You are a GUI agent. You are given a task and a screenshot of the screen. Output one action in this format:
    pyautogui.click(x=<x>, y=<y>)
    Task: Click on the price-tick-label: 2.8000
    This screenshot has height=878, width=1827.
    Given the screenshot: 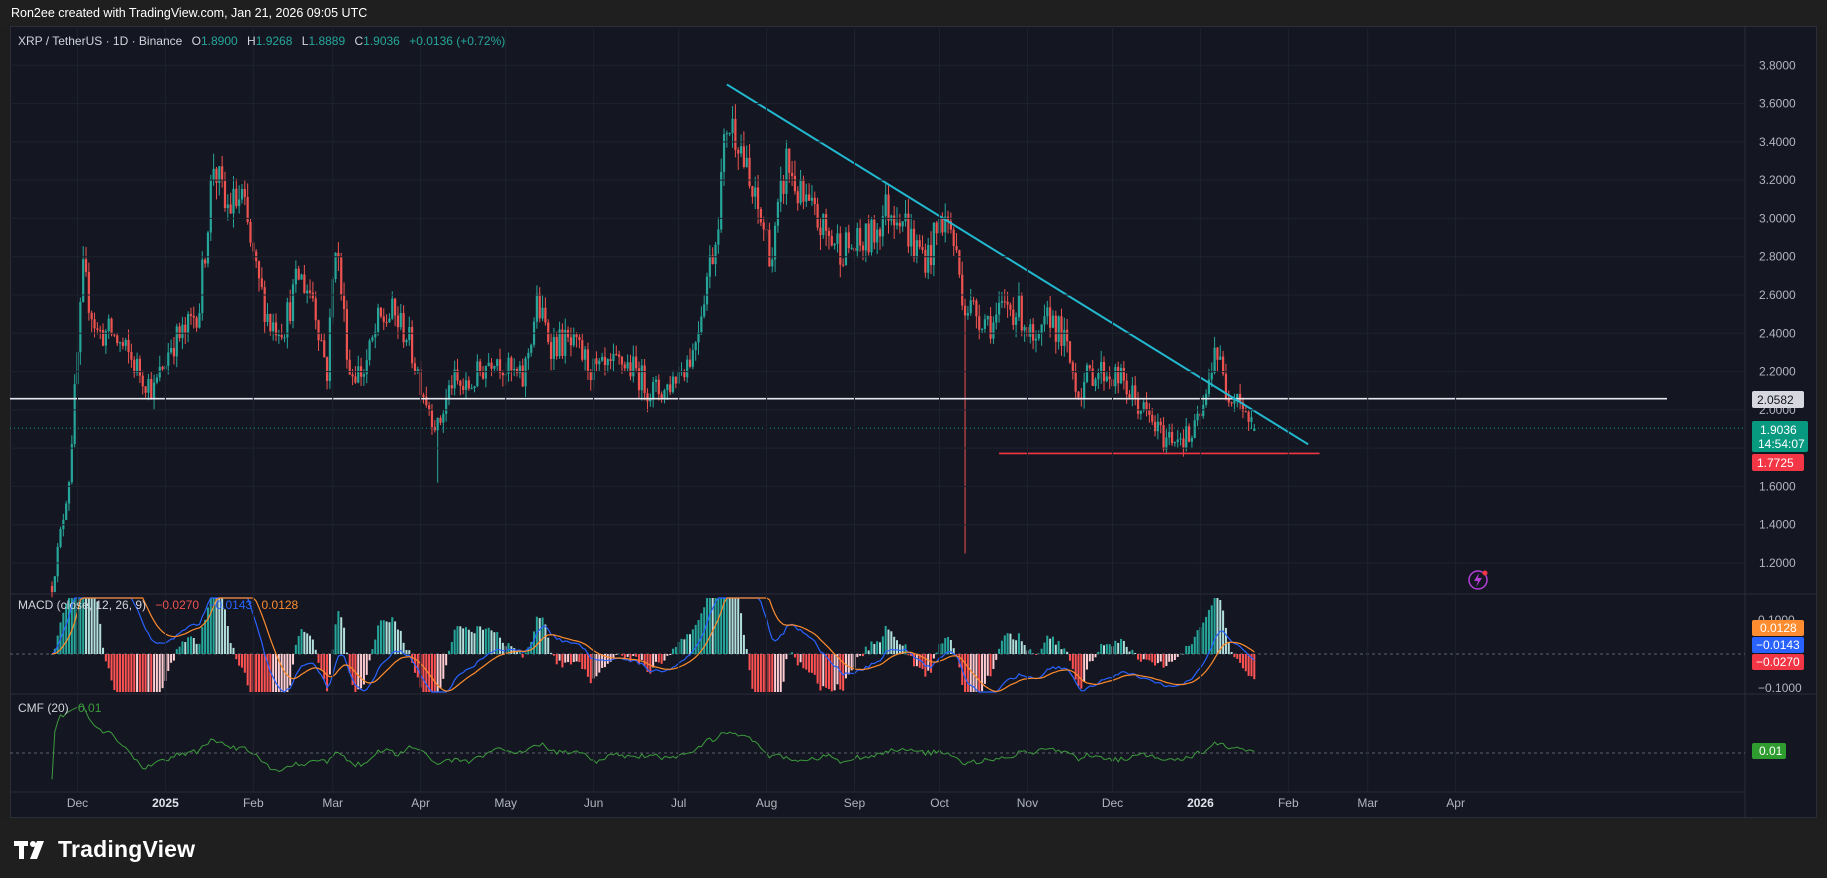 What is the action you would take?
    pyautogui.click(x=1777, y=257)
    